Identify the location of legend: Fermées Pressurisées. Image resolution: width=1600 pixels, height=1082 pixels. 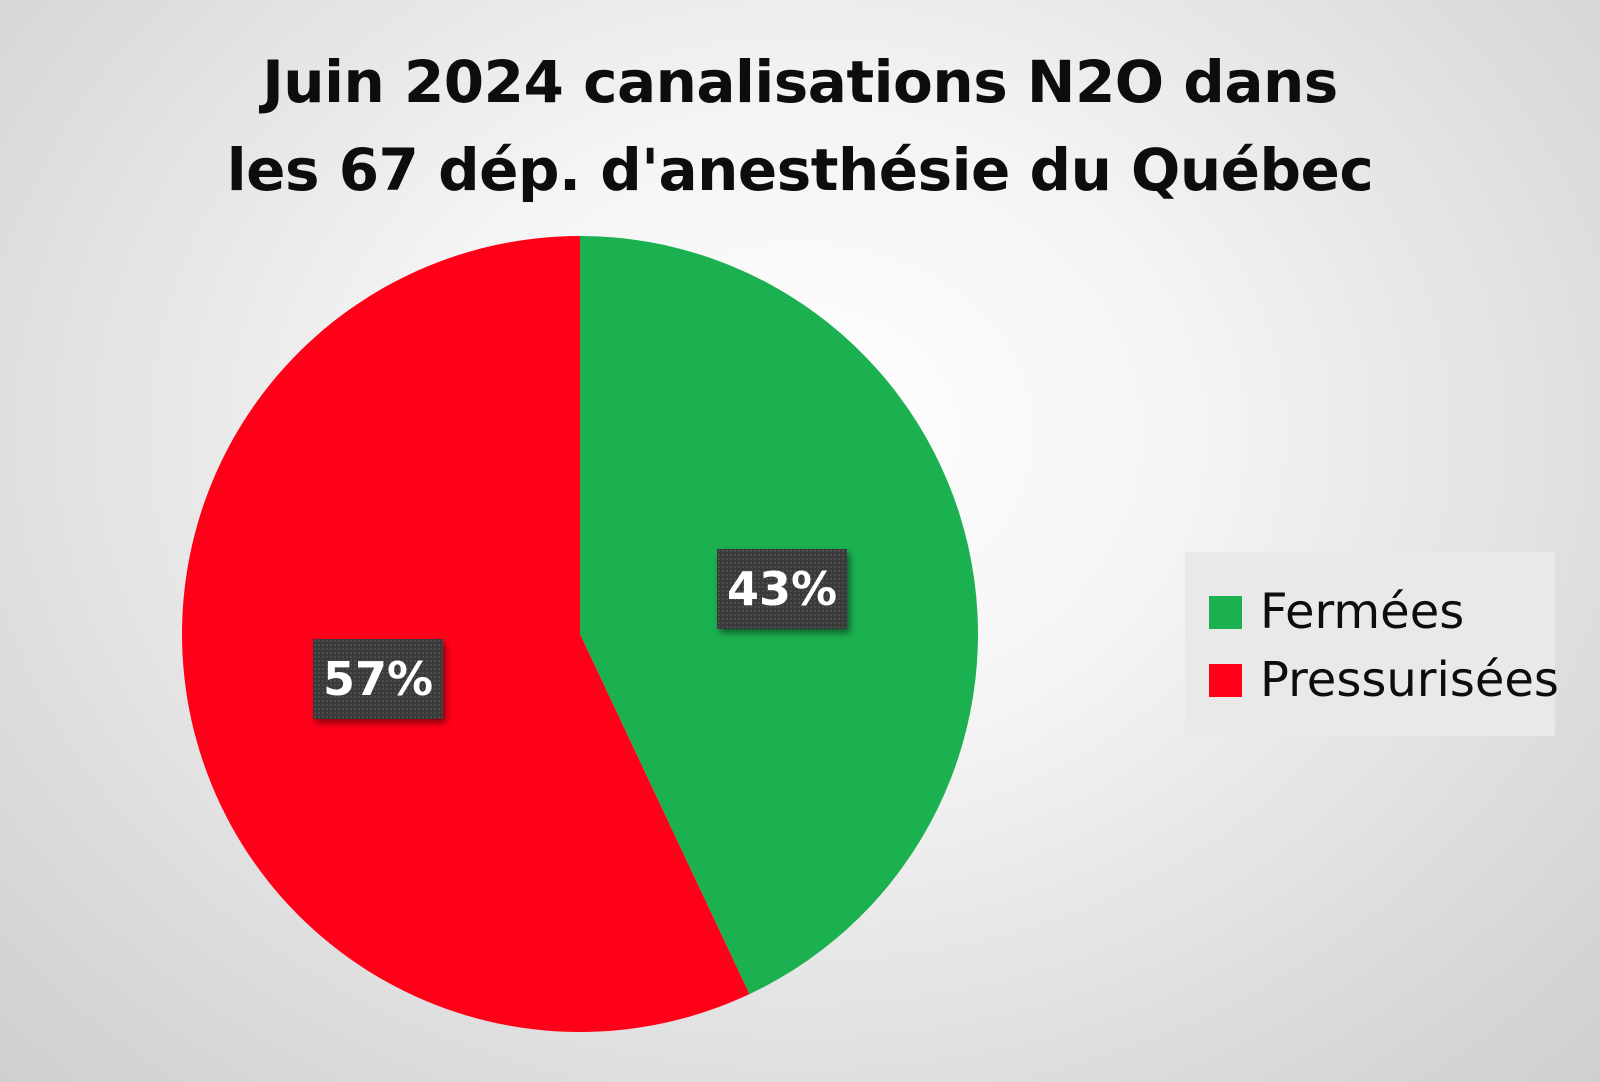
(1372, 644).